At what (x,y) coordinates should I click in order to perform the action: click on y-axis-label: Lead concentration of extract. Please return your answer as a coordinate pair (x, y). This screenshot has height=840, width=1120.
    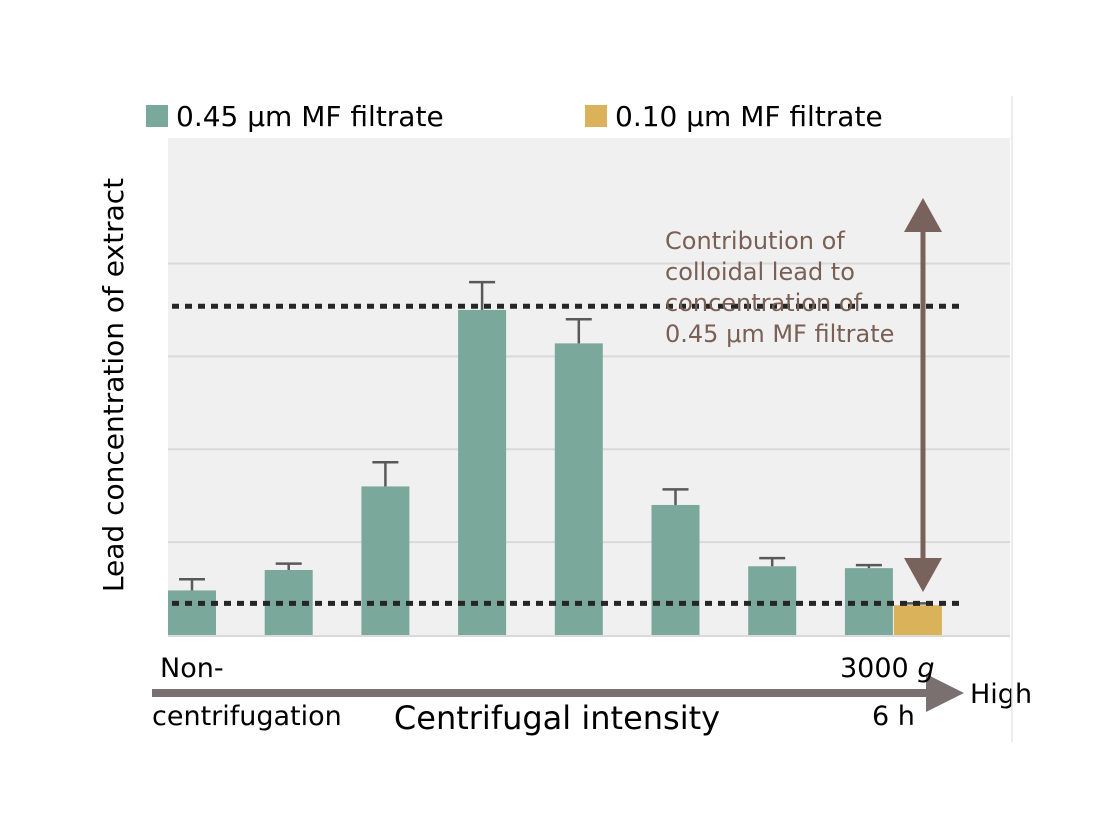
    Looking at the image, I should click on (113, 385).